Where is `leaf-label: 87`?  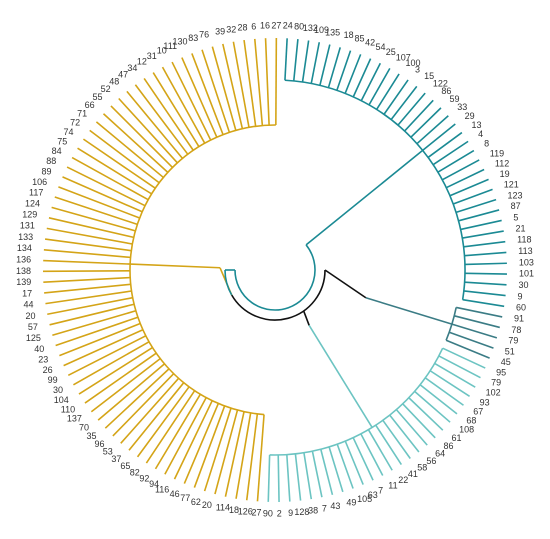 leaf-label: 87 is located at coordinates (516, 206).